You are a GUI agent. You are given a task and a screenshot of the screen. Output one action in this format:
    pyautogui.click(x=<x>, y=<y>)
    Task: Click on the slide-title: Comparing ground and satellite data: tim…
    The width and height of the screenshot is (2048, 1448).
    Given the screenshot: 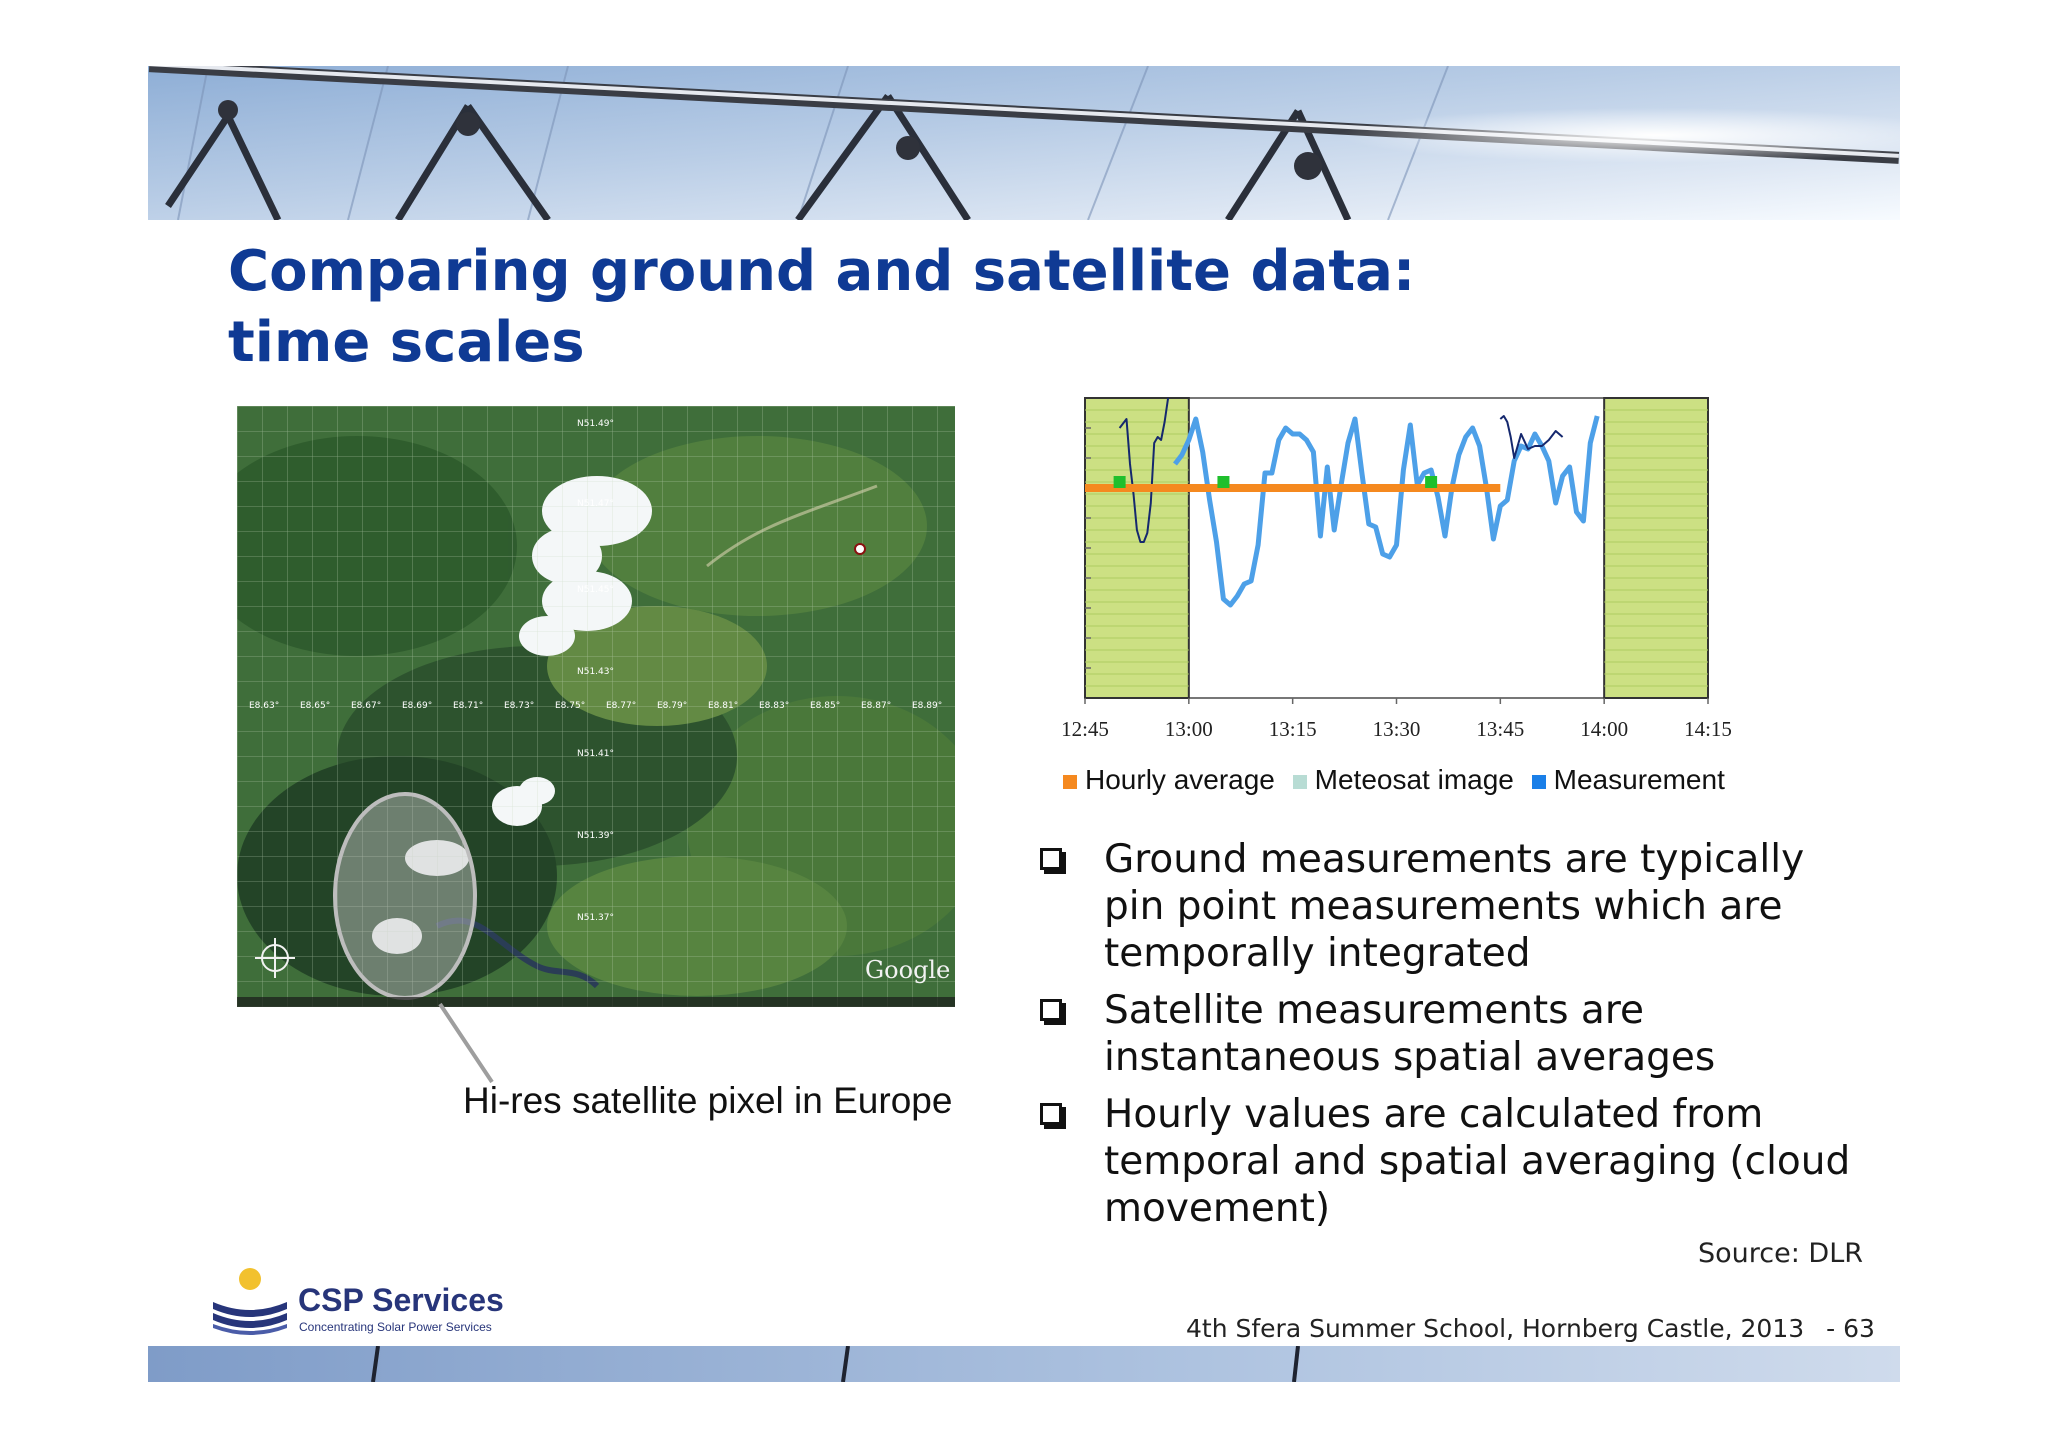 What is the action you would take?
    pyautogui.click(x=821, y=307)
    